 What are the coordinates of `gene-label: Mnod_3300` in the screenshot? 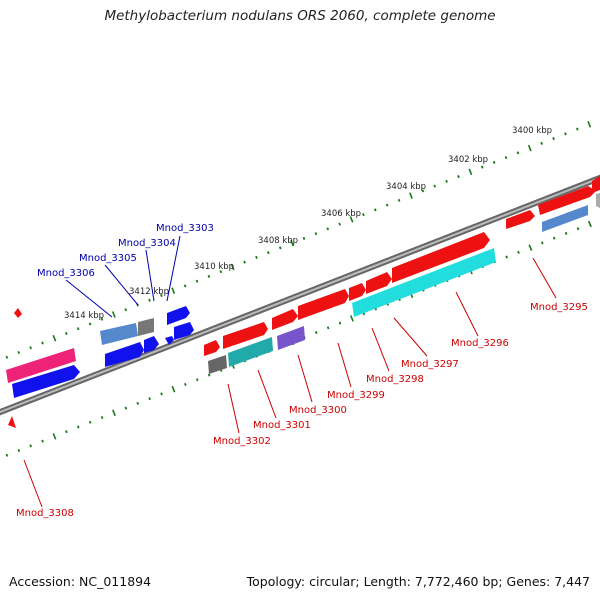 It's located at (318, 410).